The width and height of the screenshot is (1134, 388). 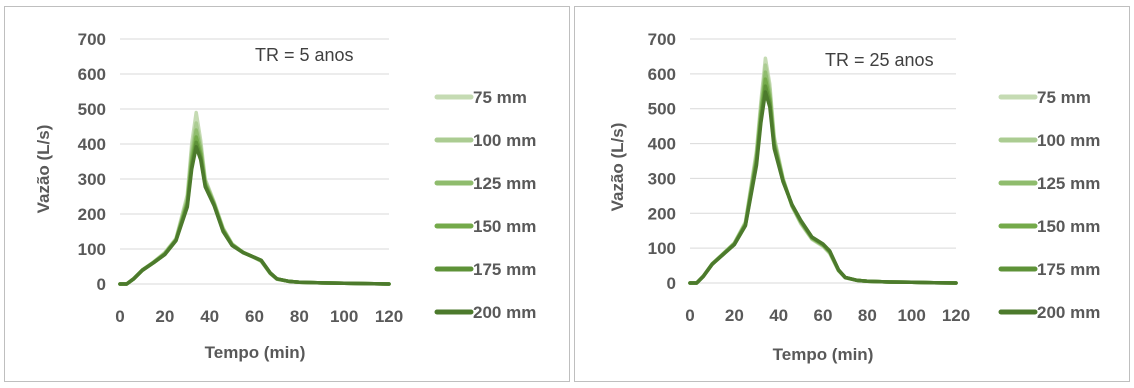 I want to click on chart-annotation: TR = 5 anos, so click(x=304, y=55).